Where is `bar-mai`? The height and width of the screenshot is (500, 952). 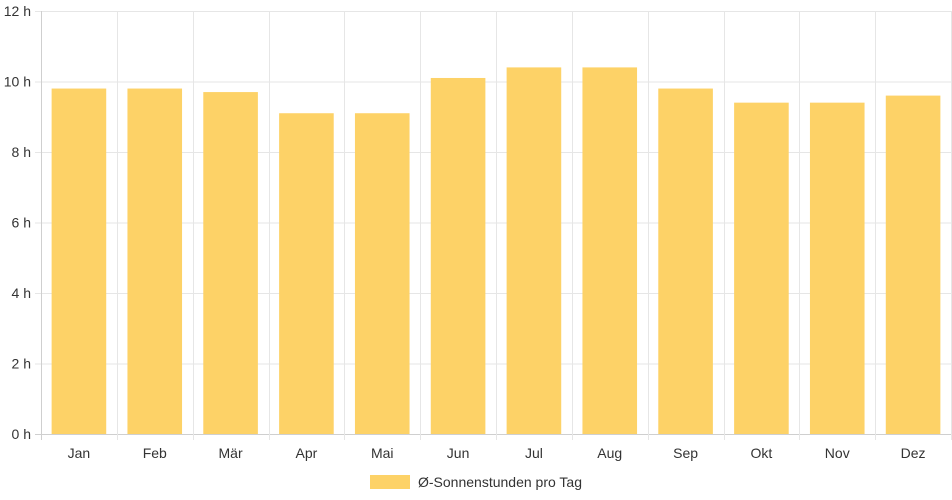 bar-mai is located at coordinates (382, 273).